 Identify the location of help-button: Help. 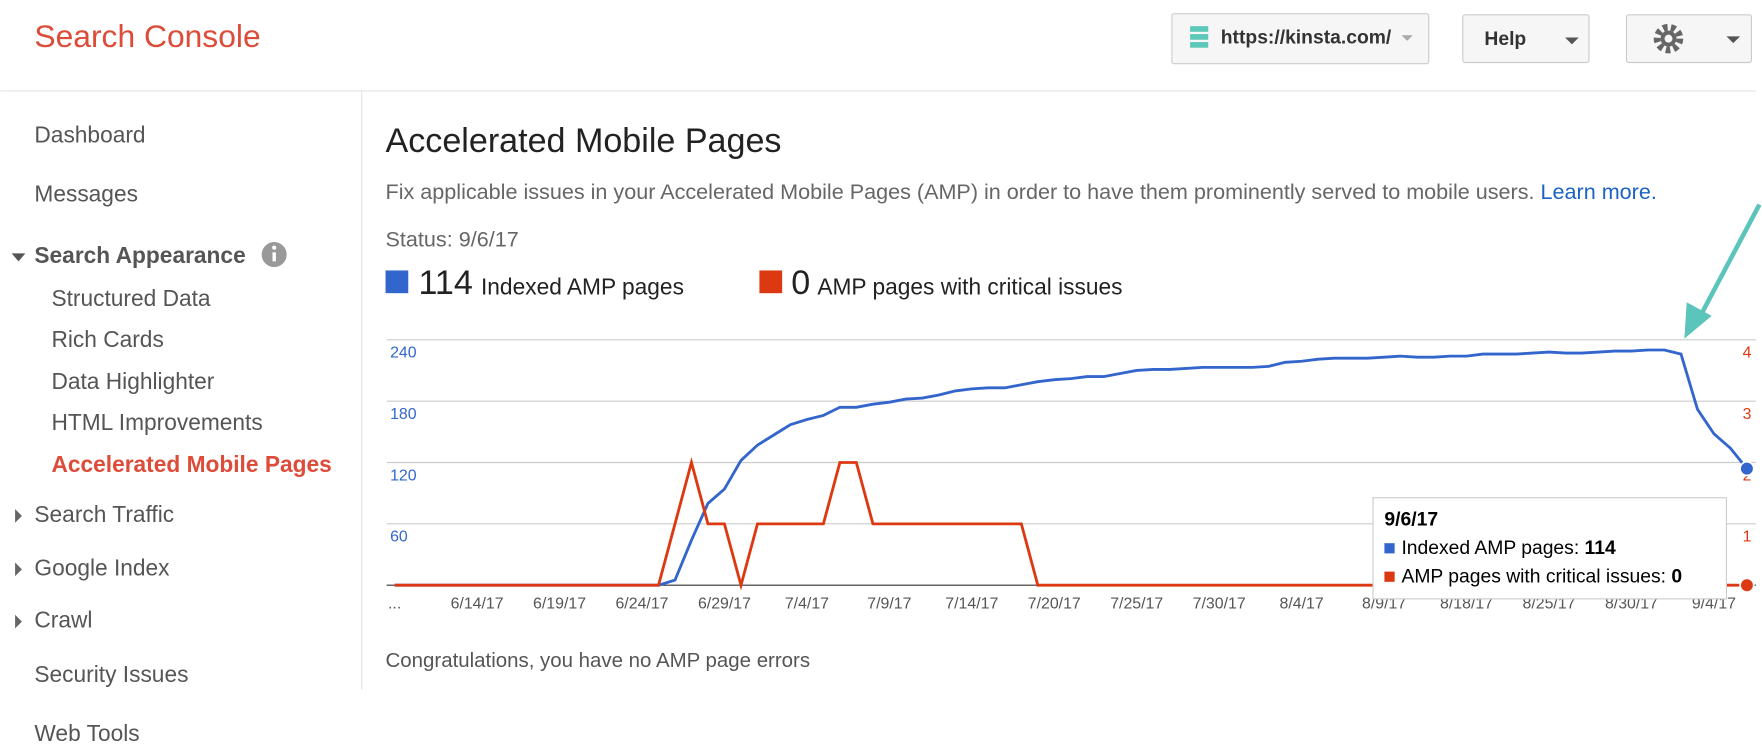
(1526, 39).